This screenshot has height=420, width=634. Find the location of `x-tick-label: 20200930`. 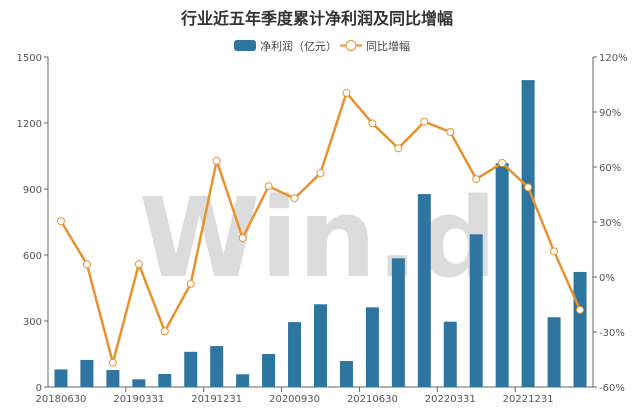

x-tick-label: 20200930 is located at coordinates (294, 399).